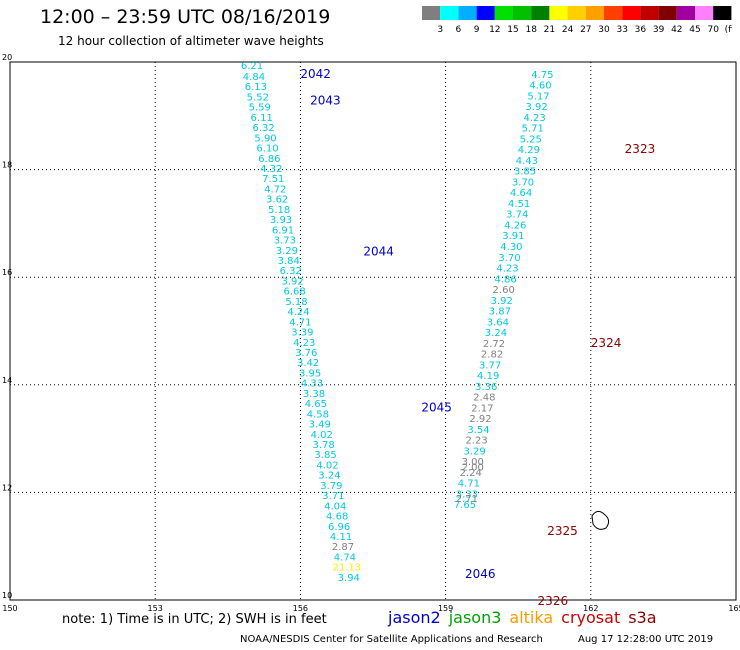 This screenshot has width=740, height=650. What do you see at coordinates (459, 30) in the screenshot?
I see `colorbar-label: 6` at bounding box center [459, 30].